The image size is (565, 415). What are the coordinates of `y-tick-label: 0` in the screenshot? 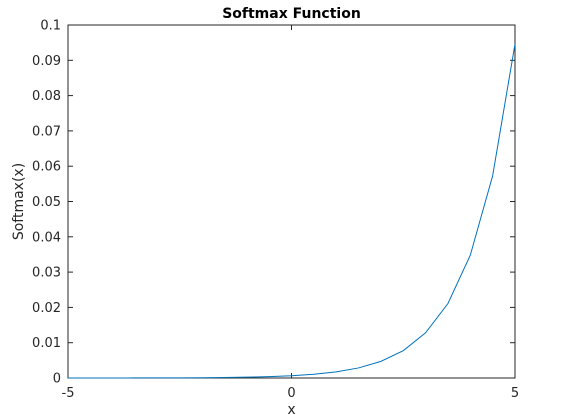 It's located at (57, 379).